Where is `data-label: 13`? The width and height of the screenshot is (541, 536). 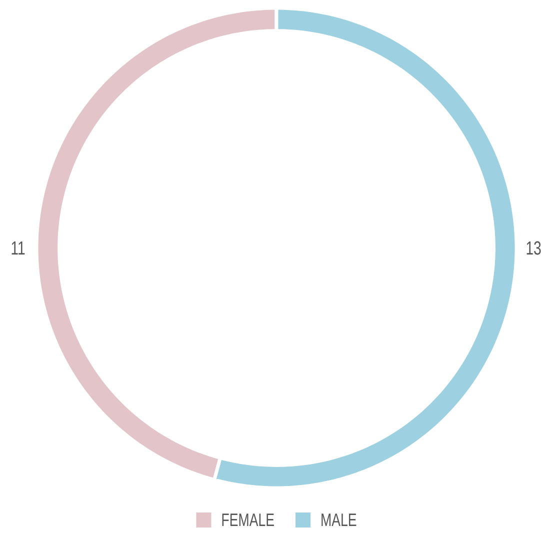 data-label: 13 is located at coordinates (533, 248).